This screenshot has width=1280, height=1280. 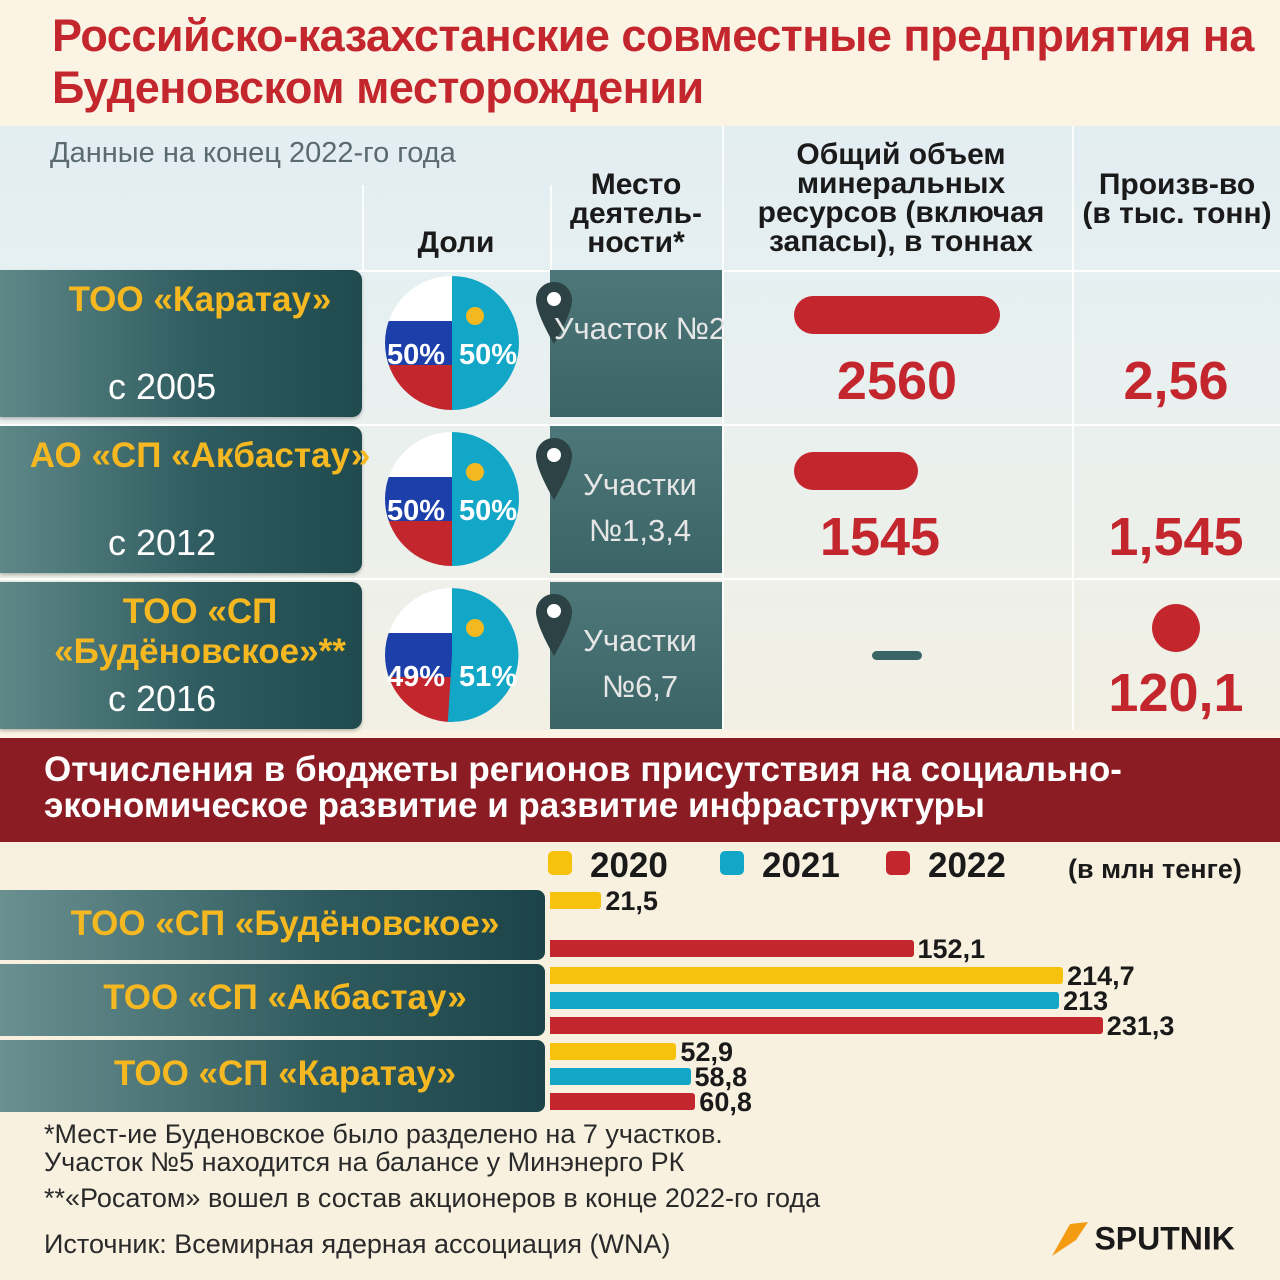 What do you see at coordinates (253, 153) in the screenshot?
I see `subtitle: Данные на конец 2022-го года` at bounding box center [253, 153].